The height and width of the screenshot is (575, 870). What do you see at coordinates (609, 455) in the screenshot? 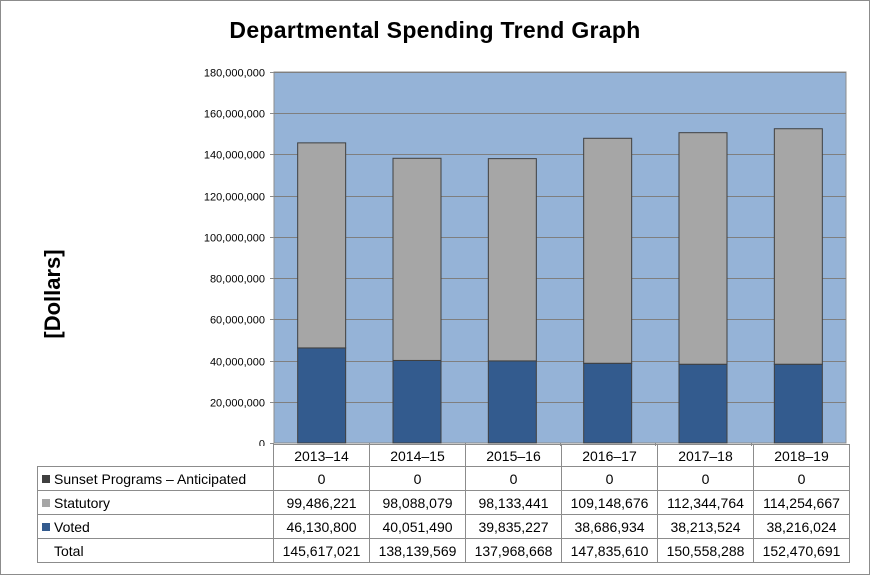
I see `x-tick-label: 2016–17` at bounding box center [609, 455].